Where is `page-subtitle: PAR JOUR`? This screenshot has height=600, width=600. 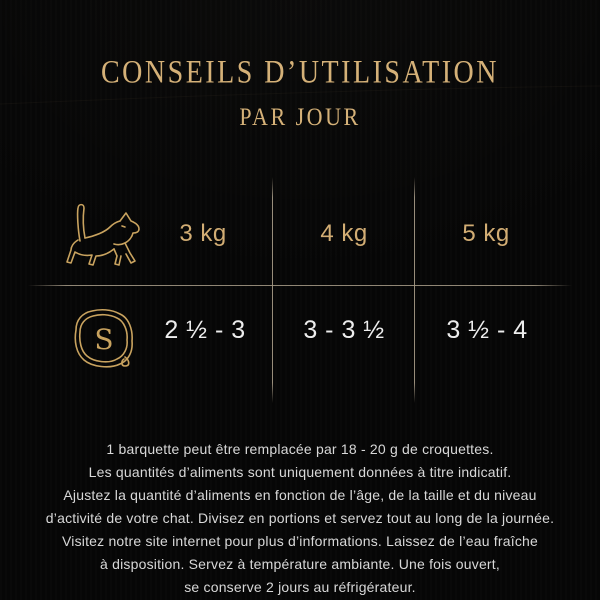
page-subtitle: PAR JOUR is located at coordinates (300, 116).